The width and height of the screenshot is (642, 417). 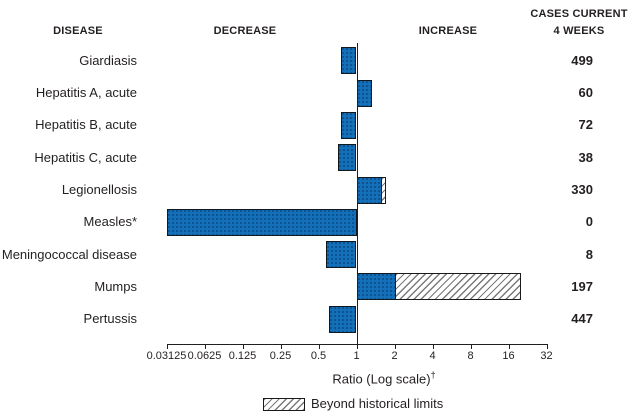 What do you see at coordinates (579, 31) in the screenshot?
I see `column-header-cases-line2: 4 WEEKS` at bounding box center [579, 31].